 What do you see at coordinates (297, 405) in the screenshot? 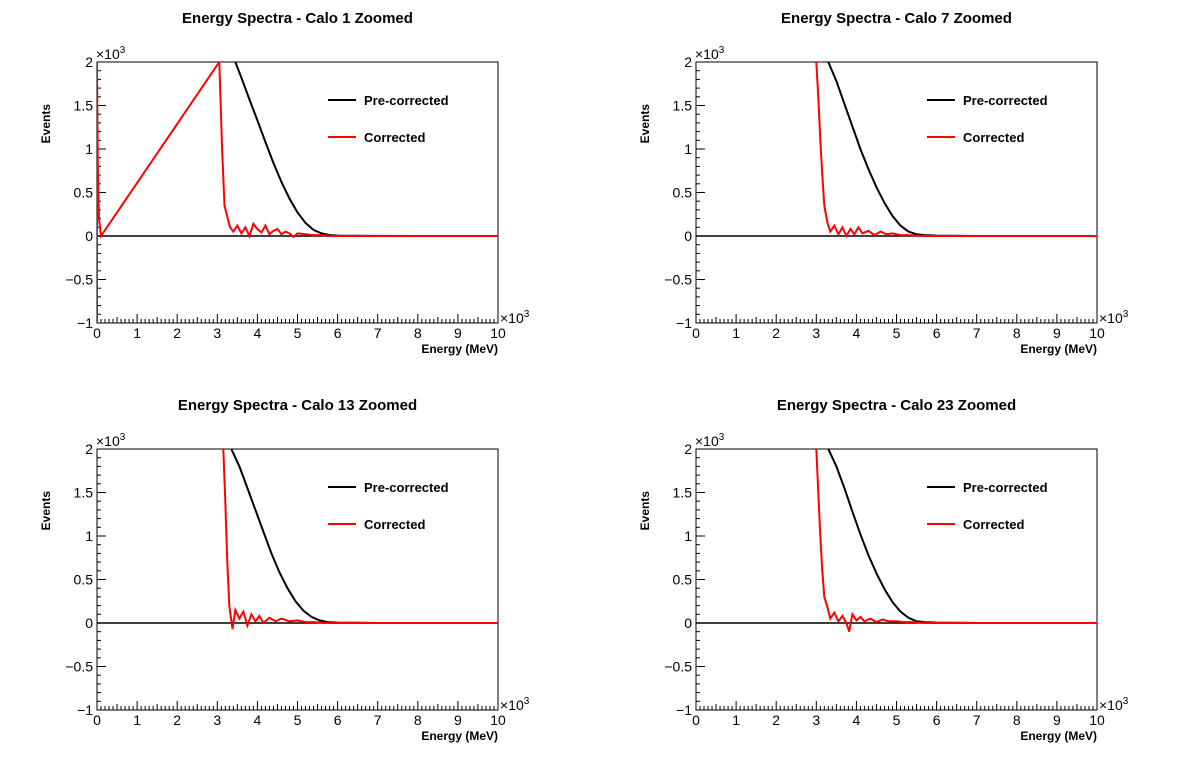
I see `chart-title: Energy Spectra - Calo 13 Zoomed` at bounding box center [297, 405].